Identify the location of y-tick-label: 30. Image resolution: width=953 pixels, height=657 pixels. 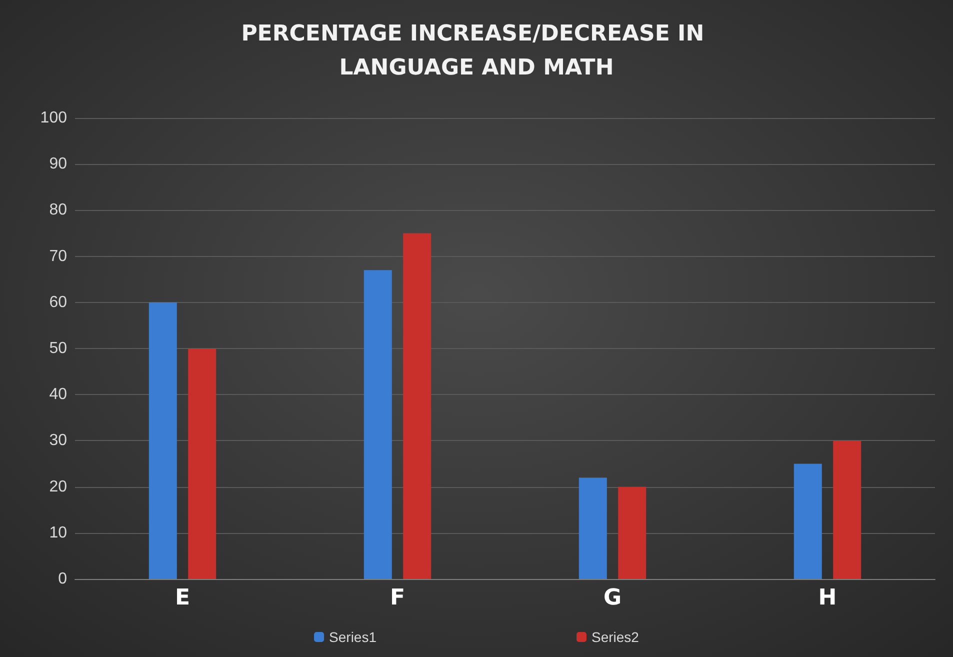
(58, 441).